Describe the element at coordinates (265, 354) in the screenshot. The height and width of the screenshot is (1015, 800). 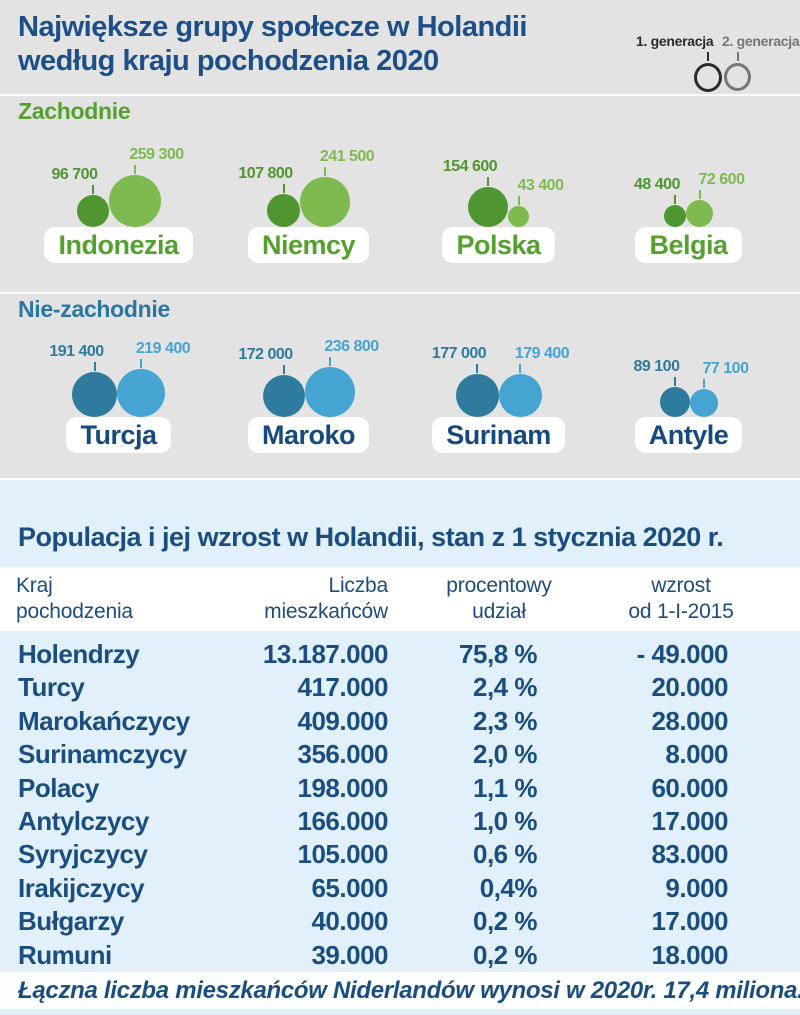
I see `gen1-value-label: 172 000` at that location.